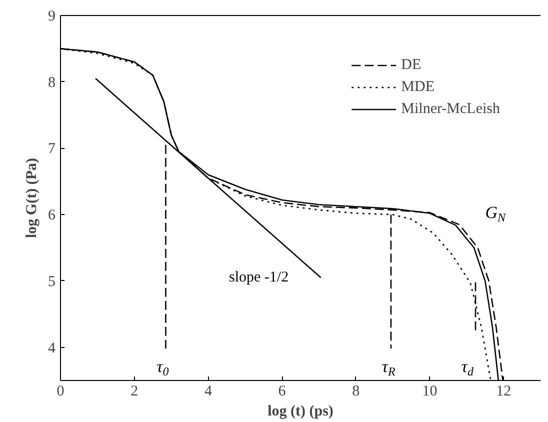 This screenshot has width=548, height=422. I want to click on y-tick-label: 6, so click(52, 216).